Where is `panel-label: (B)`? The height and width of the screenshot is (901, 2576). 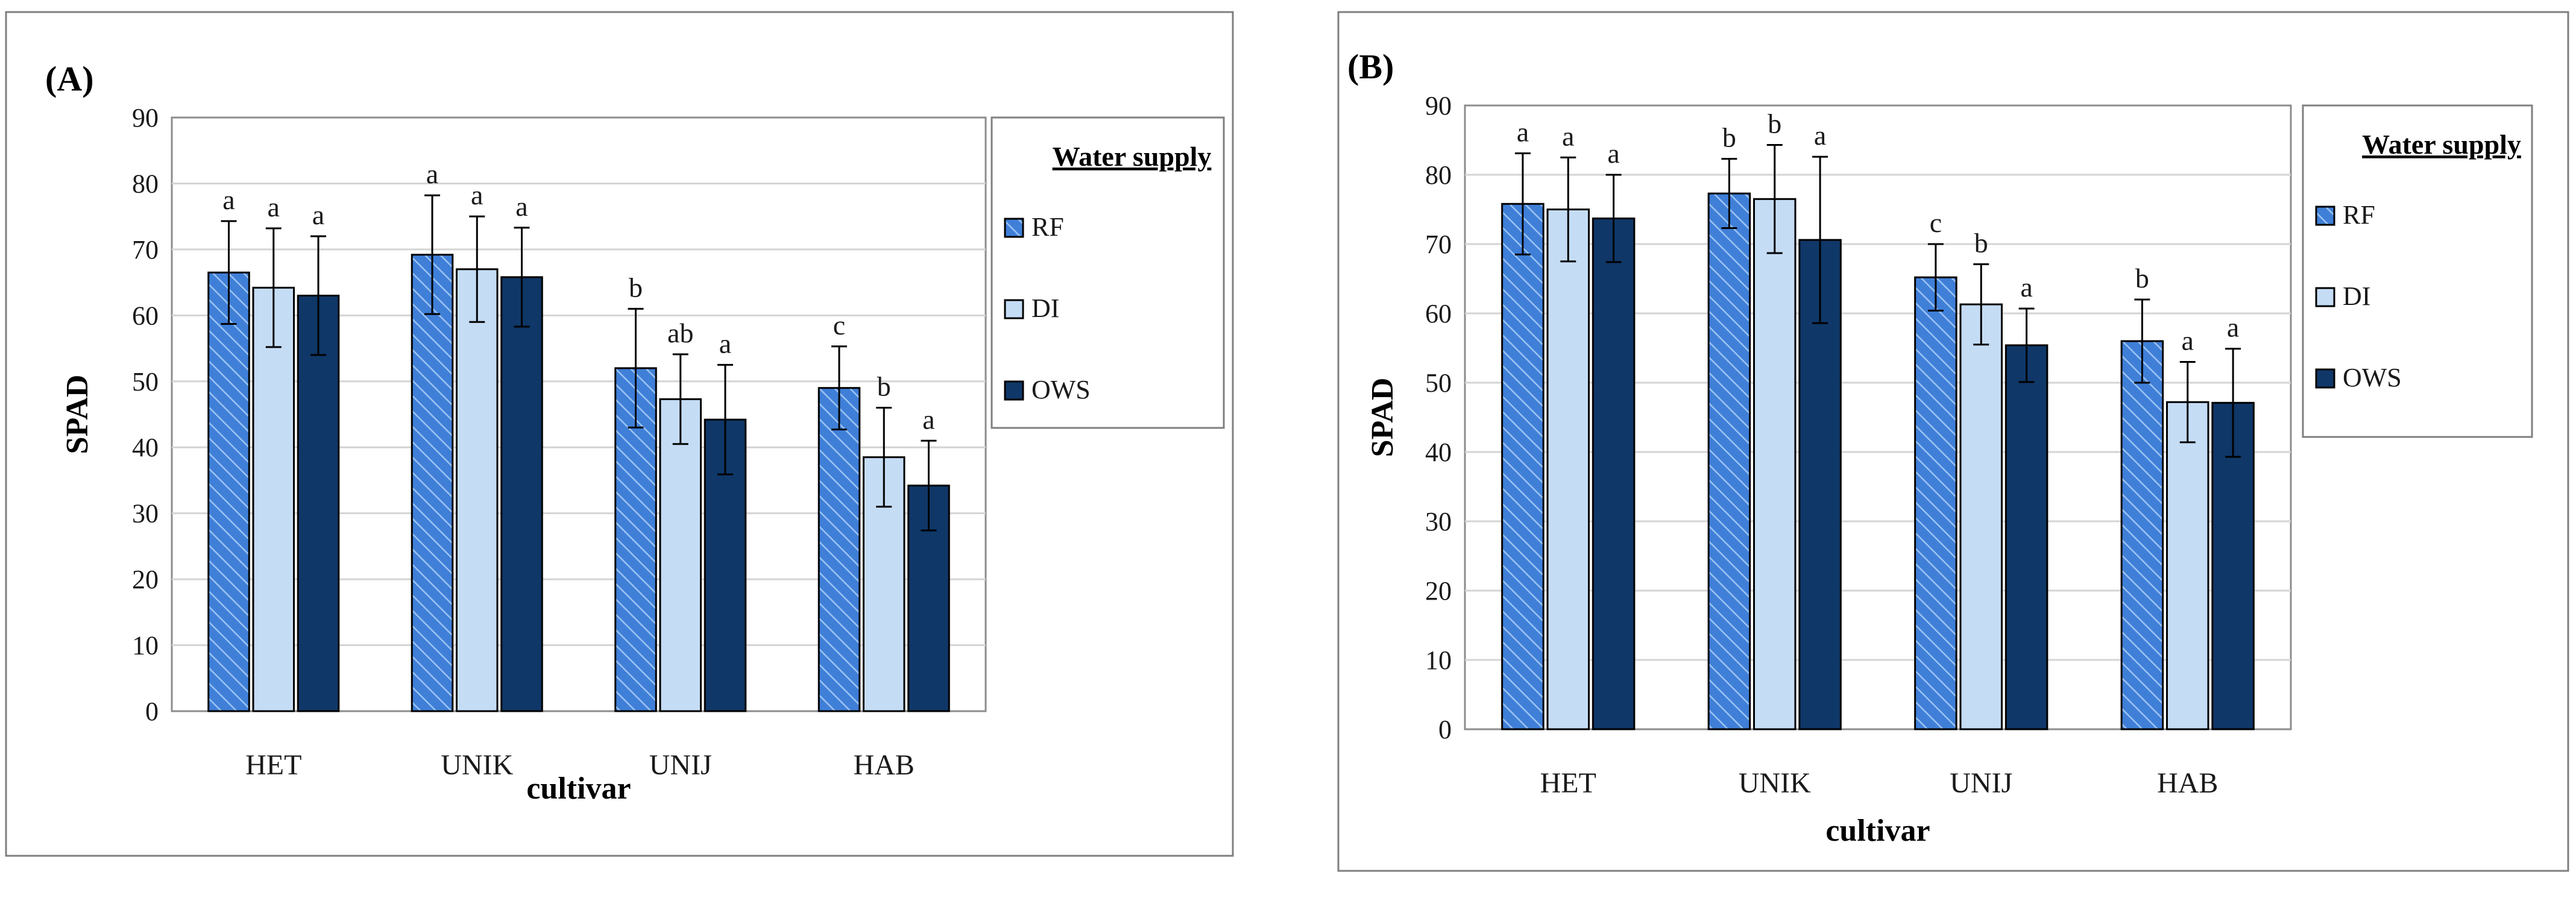 panel-label: (B) is located at coordinates (1370, 66).